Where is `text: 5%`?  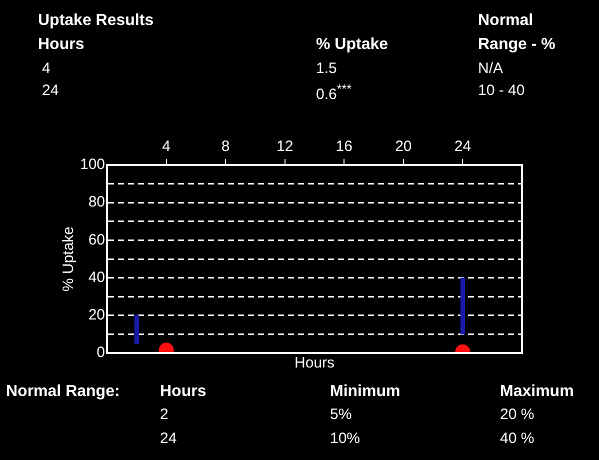
text: 5% is located at coordinates (341, 414).